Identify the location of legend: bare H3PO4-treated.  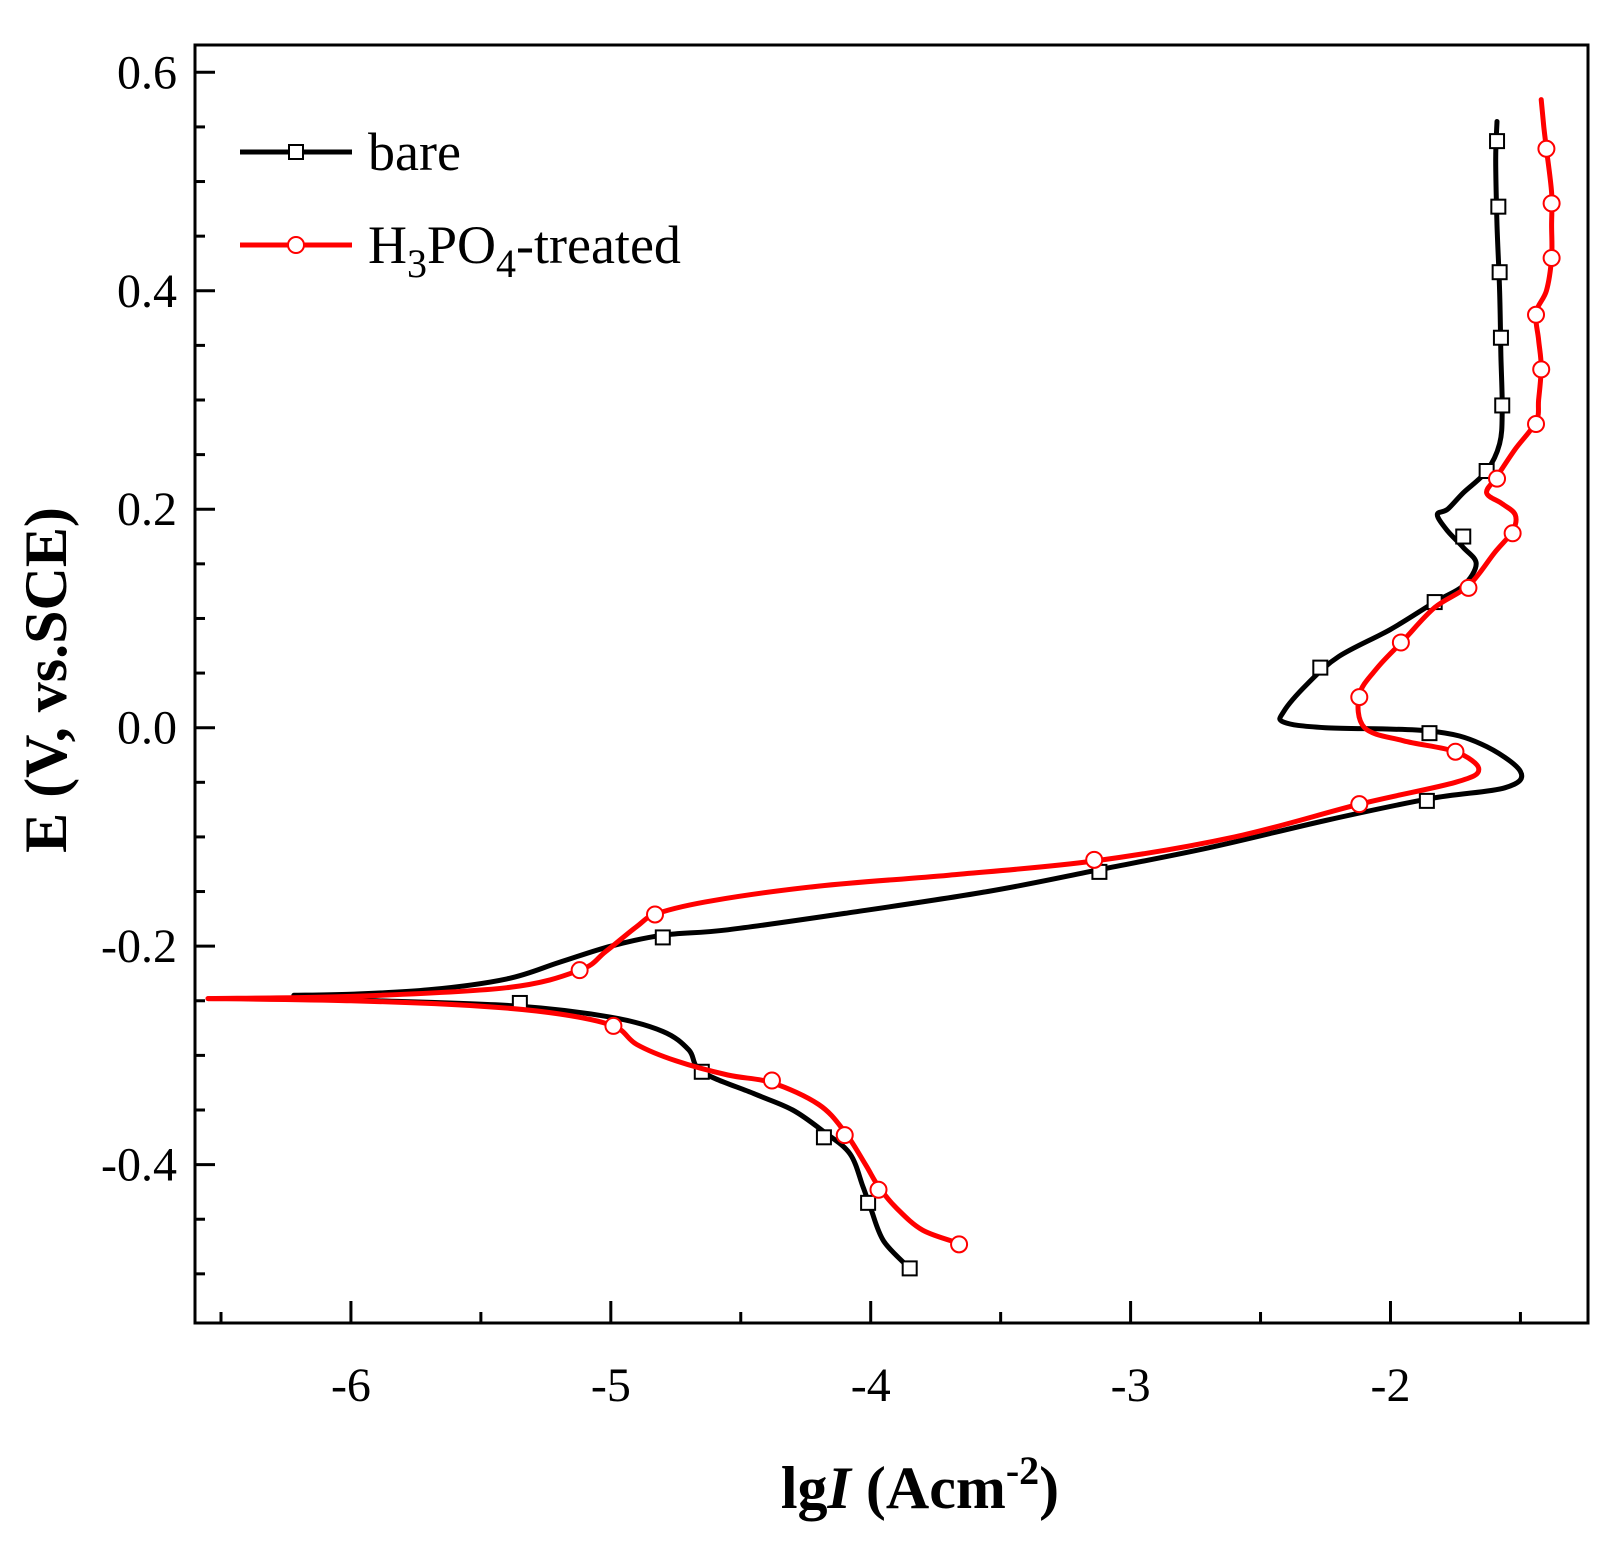
(460, 204).